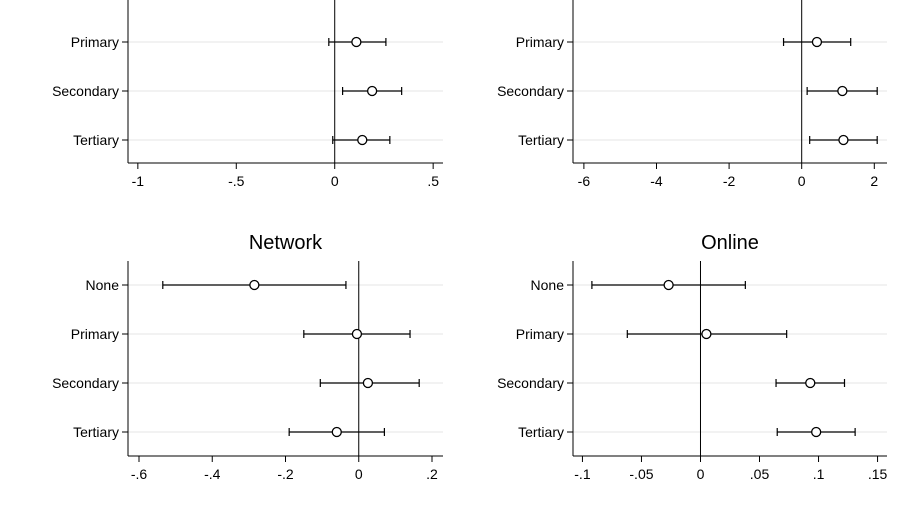  I want to click on x-tick-label: -2, so click(729, 181).